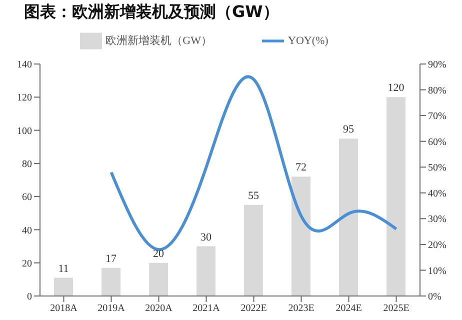 This screenshot has height=320, width=462. What do you see at coordinates (253, 308) in the screenshot?
I see `x-tick-label: 2022E` at bounding box center [253, 308].